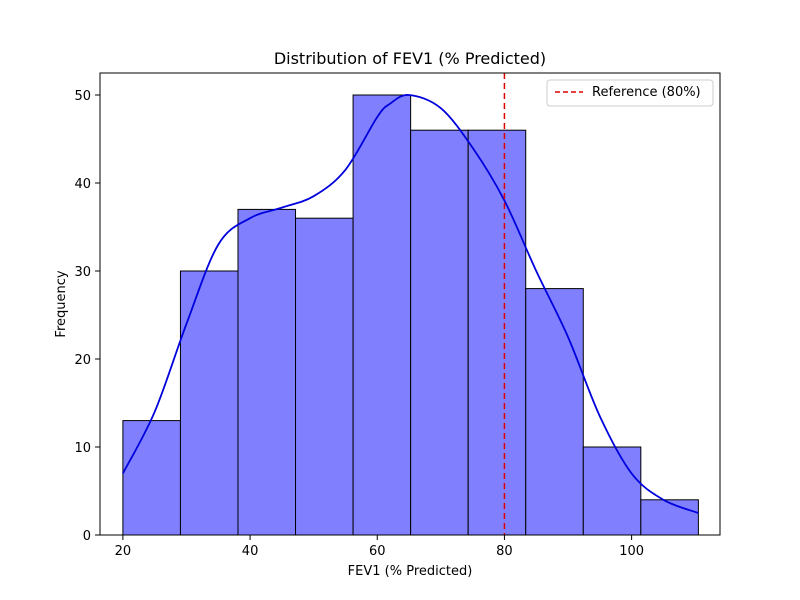 The height and width of the screenshot is (600, 800). I want to click on x-axis-ticks: 20 40 60 80 100, so click(379, 547).